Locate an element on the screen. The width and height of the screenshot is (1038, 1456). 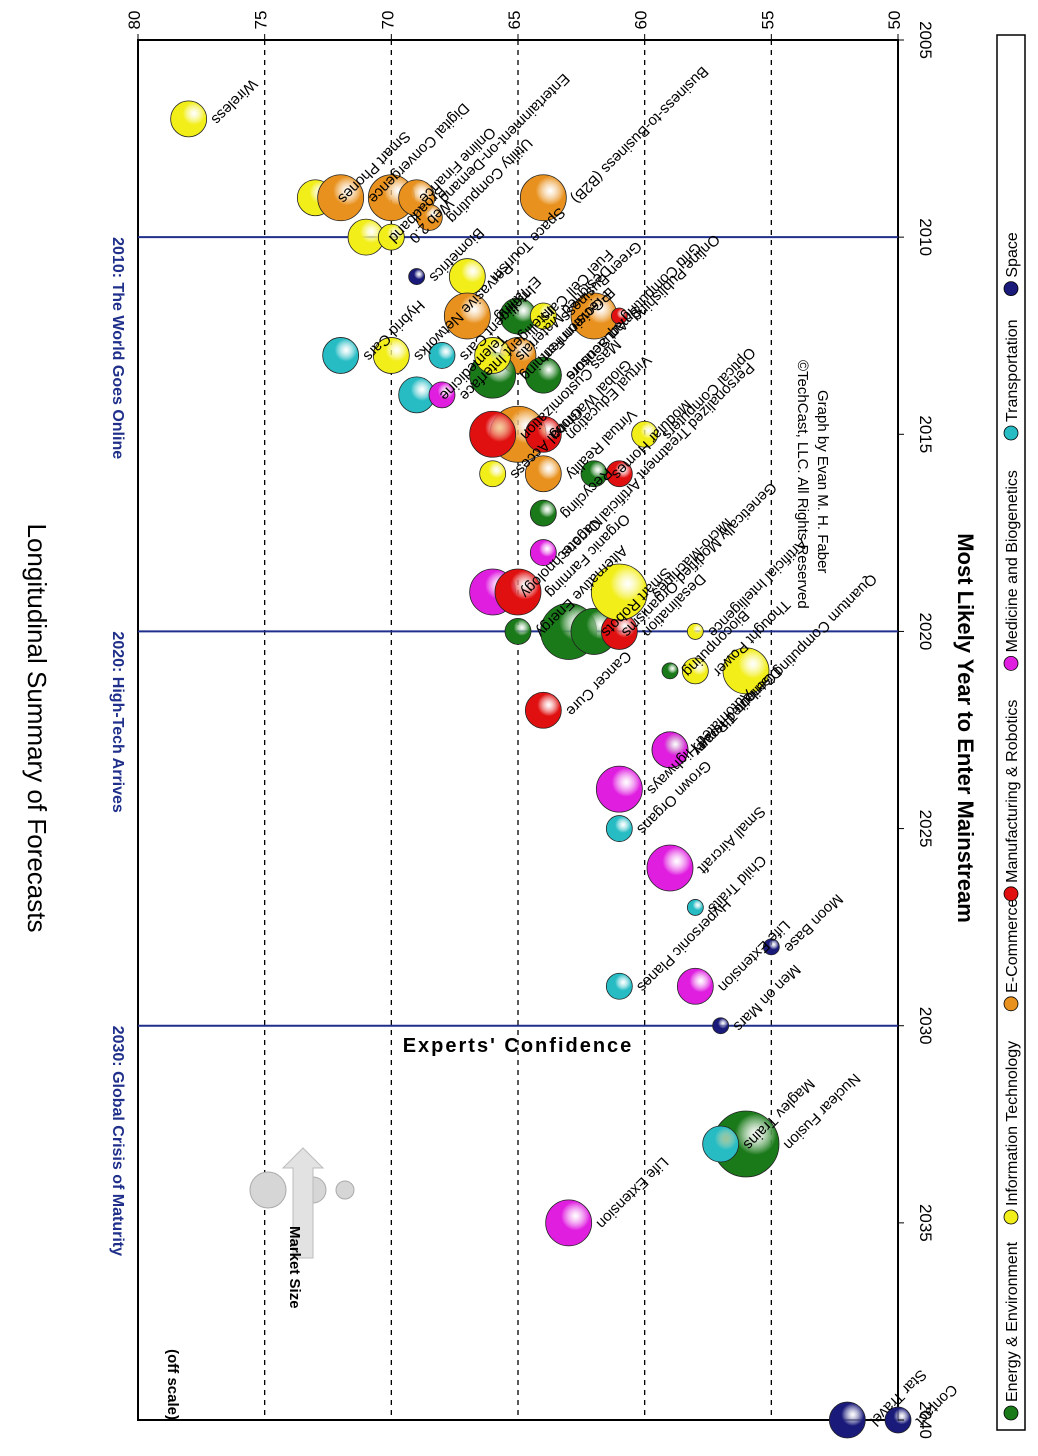
y-tick-label-0: 50 is located at coordinates (894, 20).